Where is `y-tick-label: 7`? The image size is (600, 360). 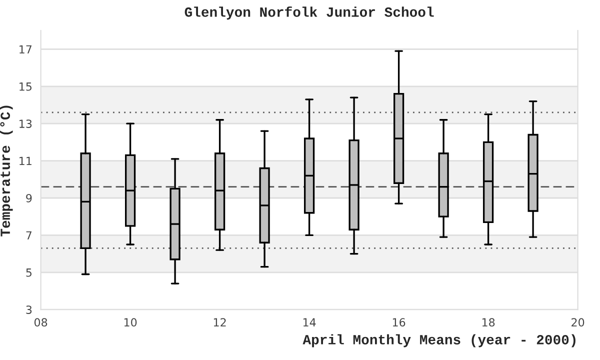
y-tick-label: 7 is located at coordinates (29, 235).